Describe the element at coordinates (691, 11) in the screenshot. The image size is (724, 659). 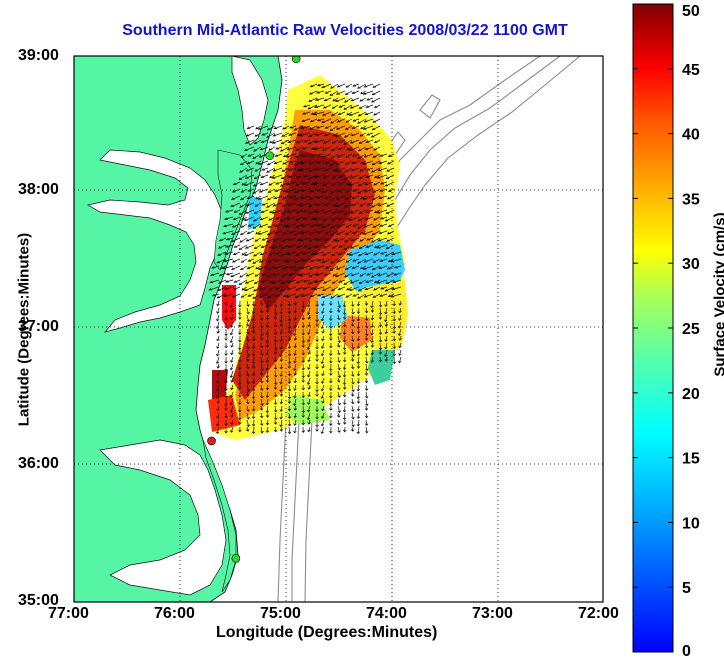
I see `colorbar-tick-label: 50` at that location.